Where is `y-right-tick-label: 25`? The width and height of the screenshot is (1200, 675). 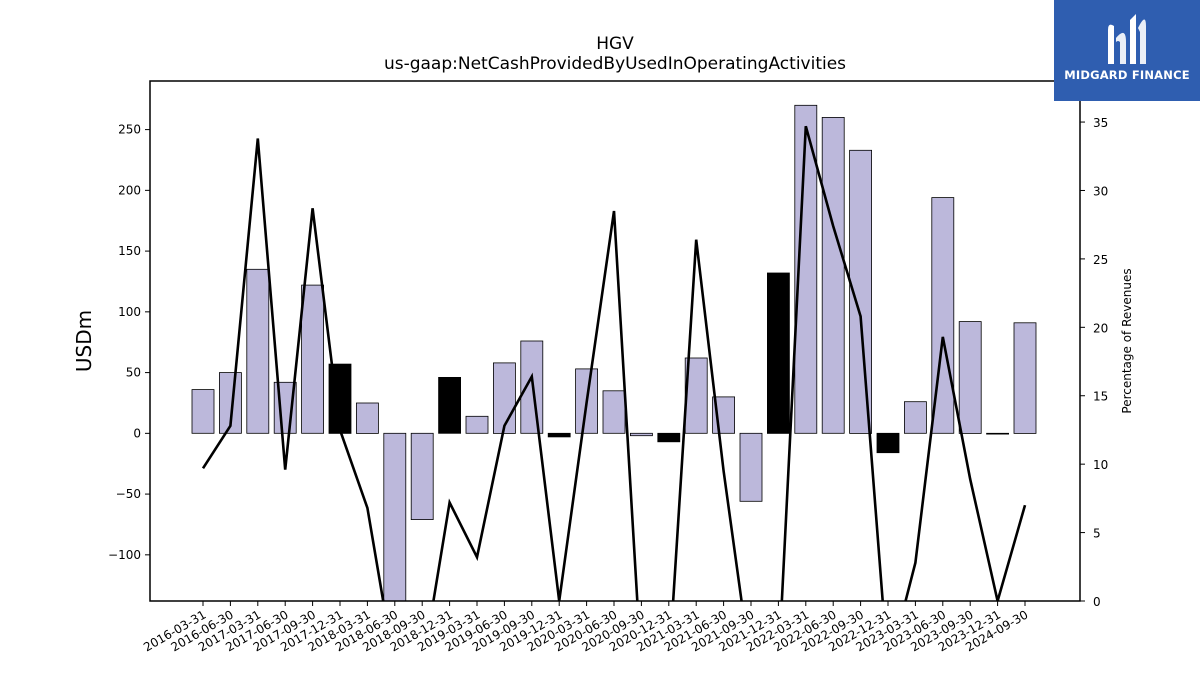
y-right-tick-label: 25 is located at coordinates (1100, 260).